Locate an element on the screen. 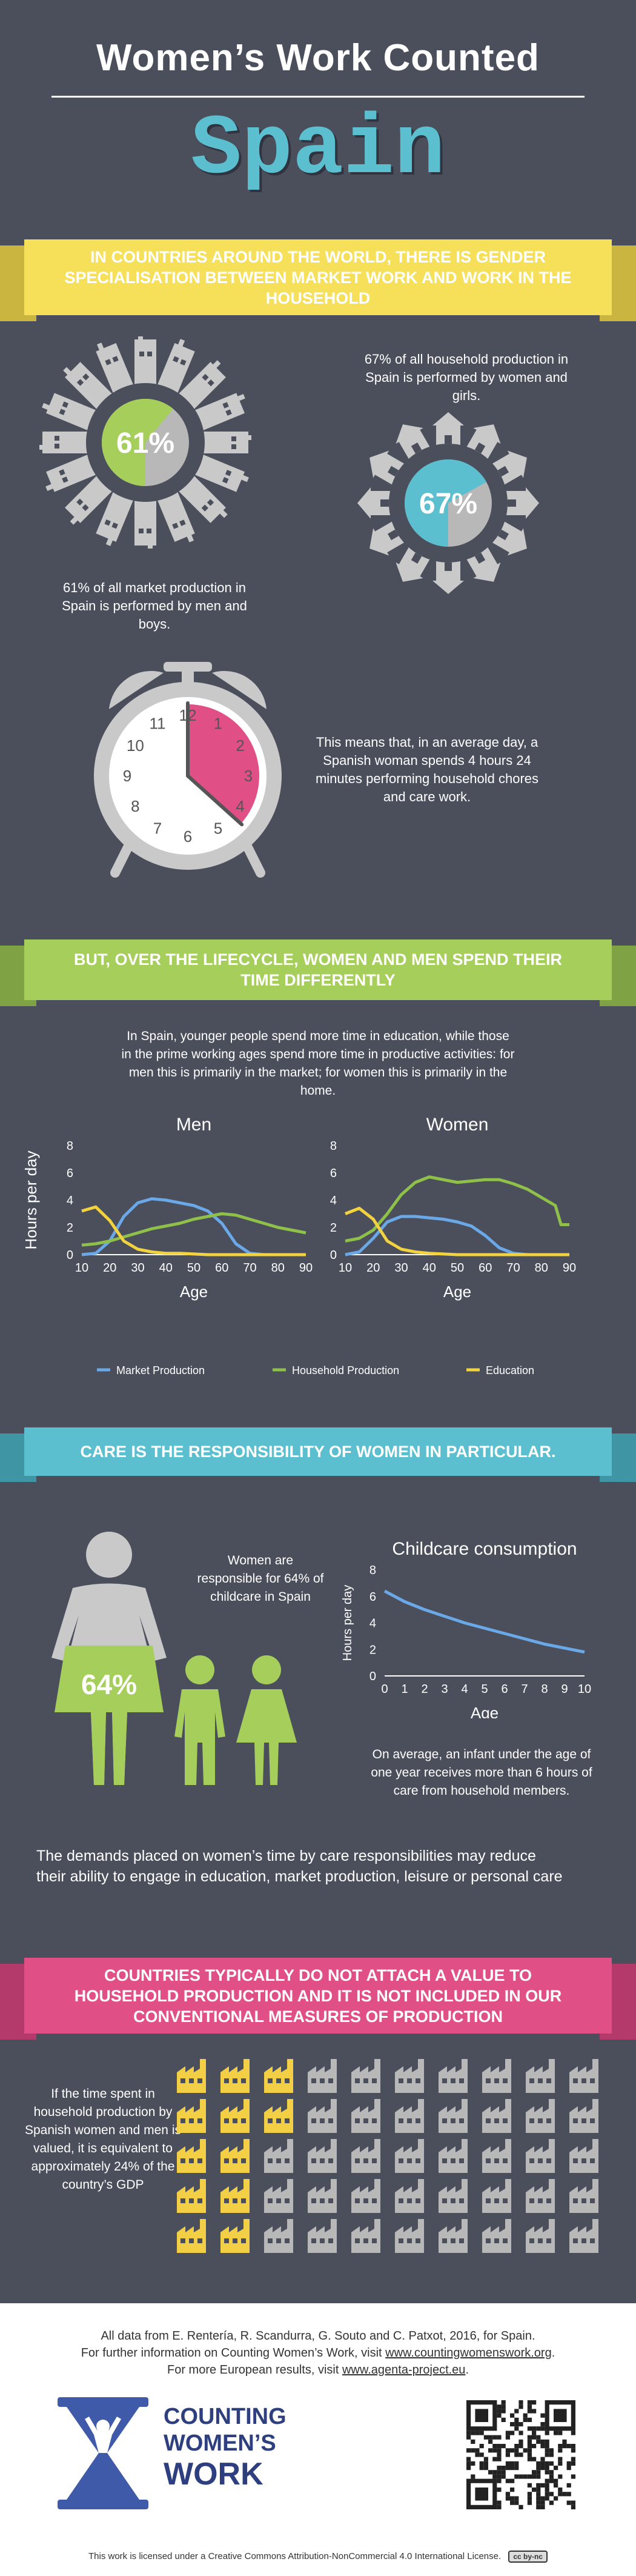  clock-number: 4 is located at coordinates (240, 806).